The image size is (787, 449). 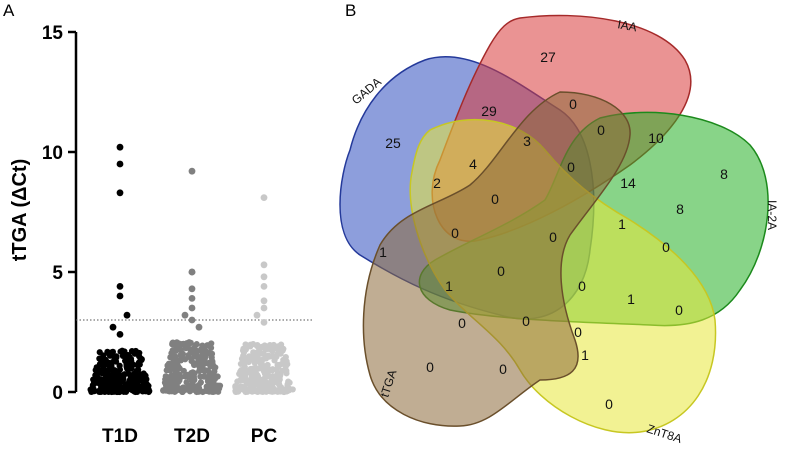 I want to click on region-count-ttga-only: 0, so click(x=430, y=367).